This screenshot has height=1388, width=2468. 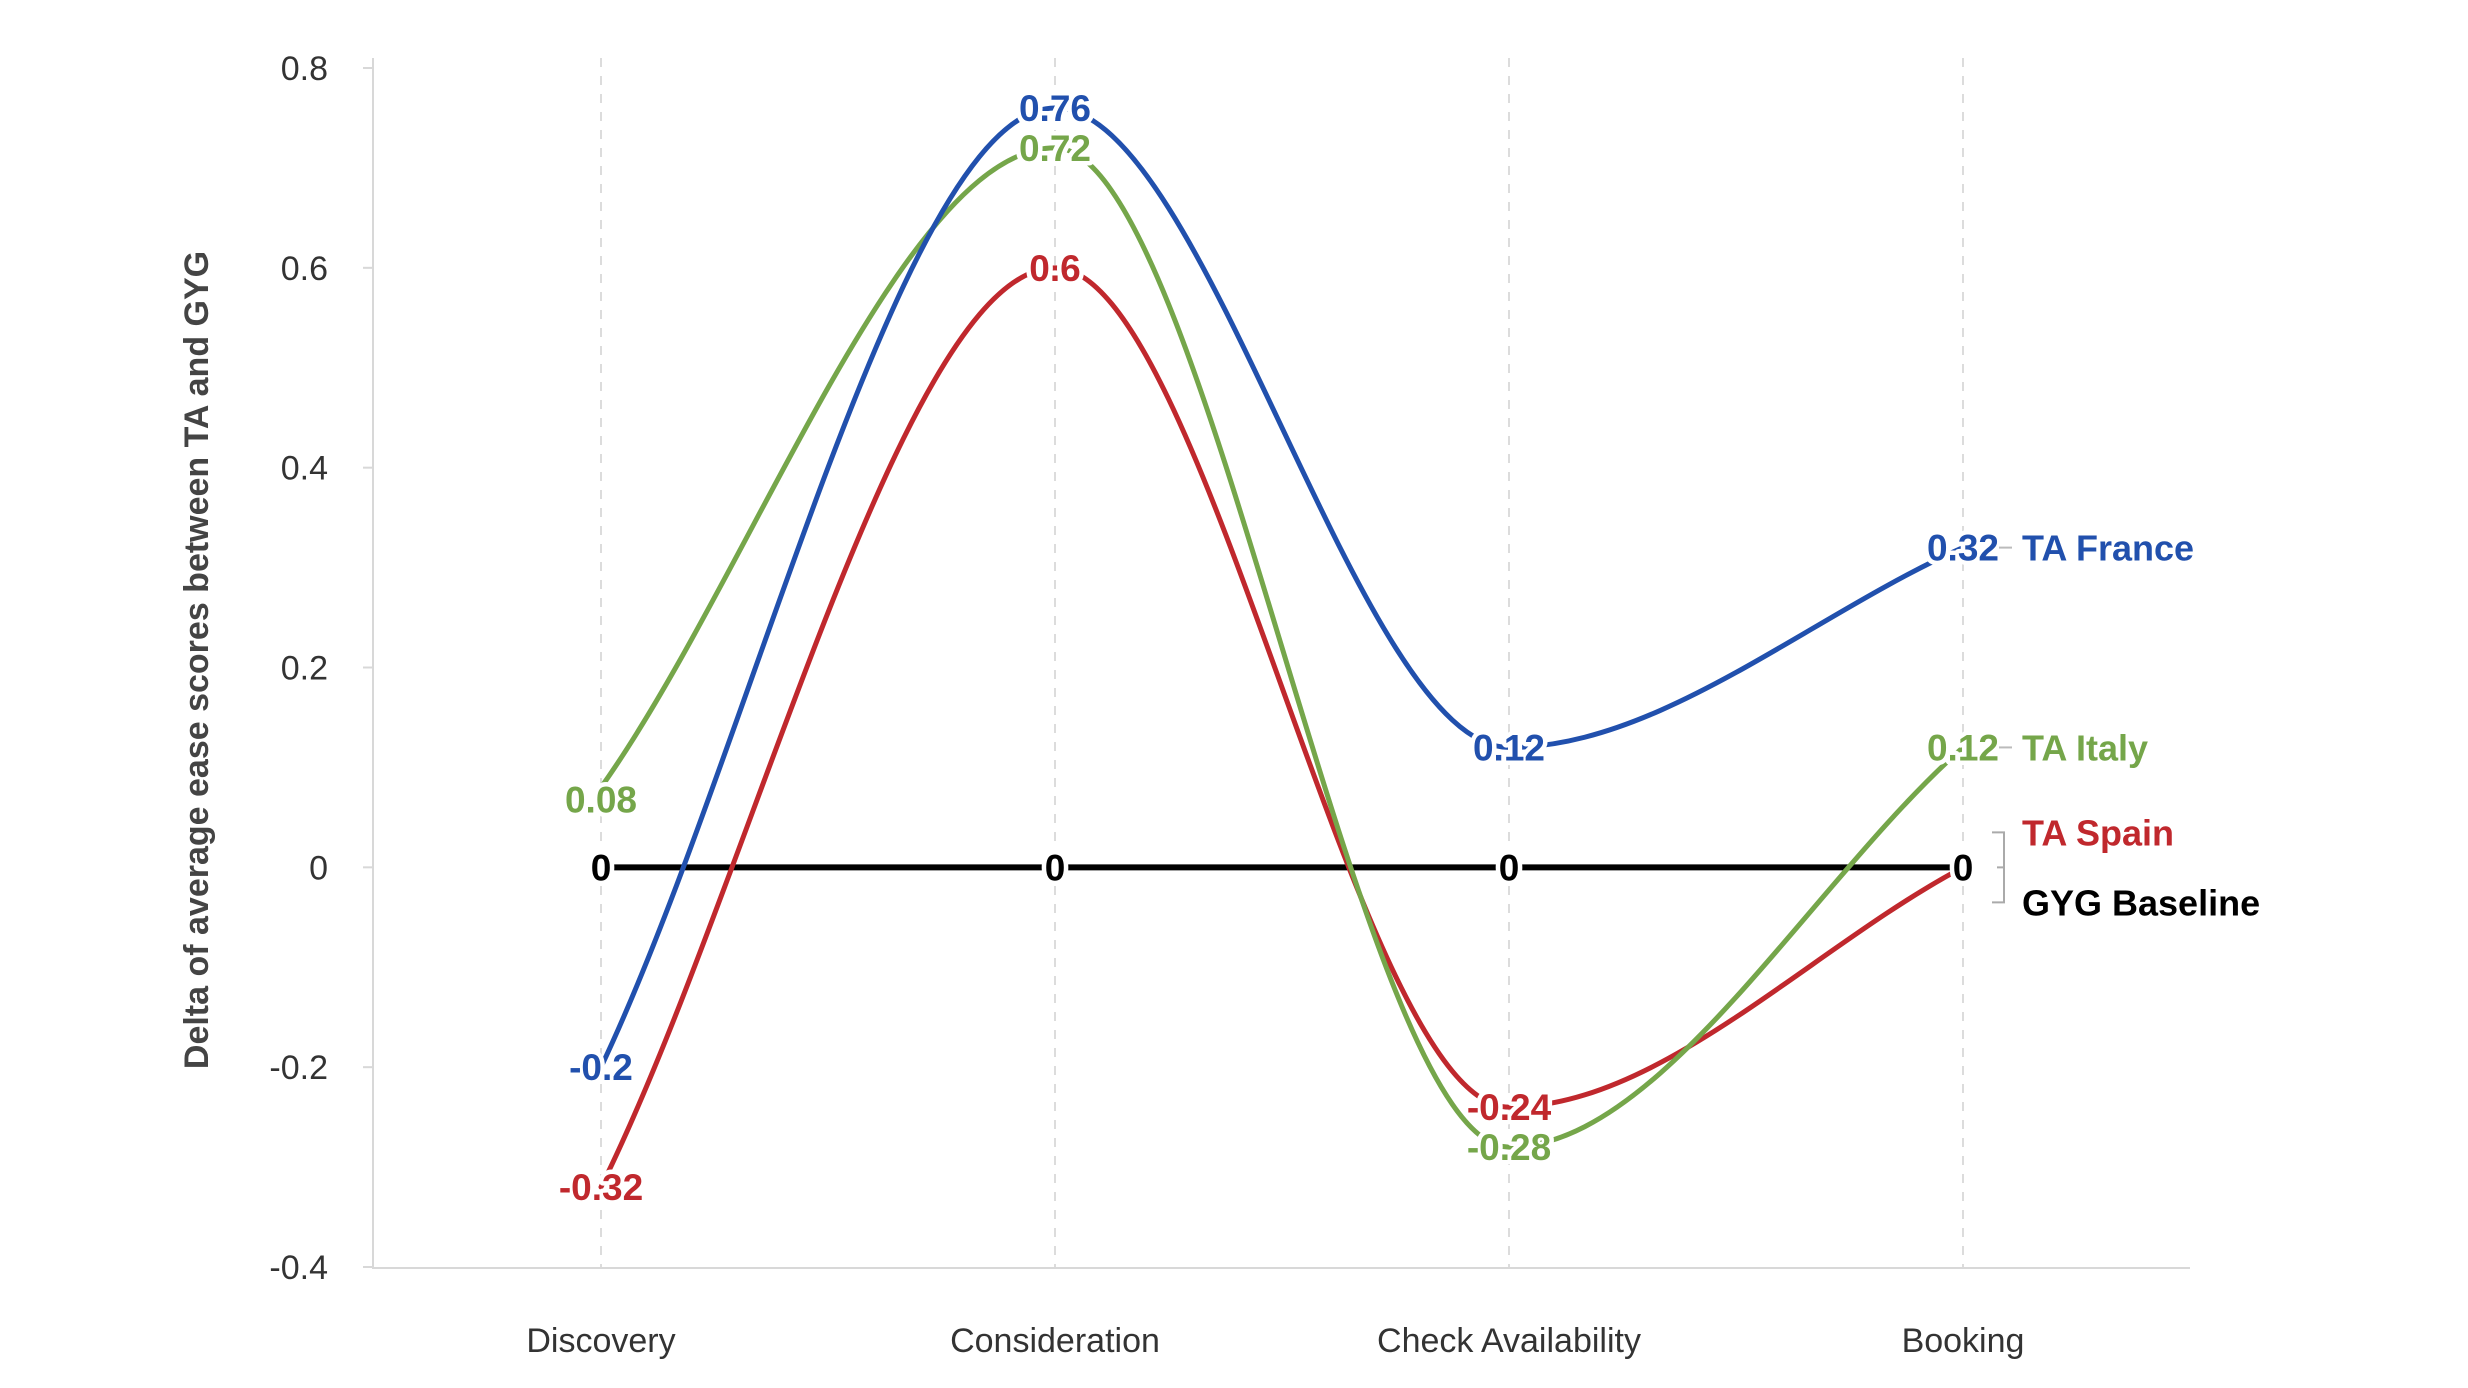 What do you see at coordinates (304, 469) in the screenshot?
I see `y-tick-label: 0.4` at bounding box center [304, 469].